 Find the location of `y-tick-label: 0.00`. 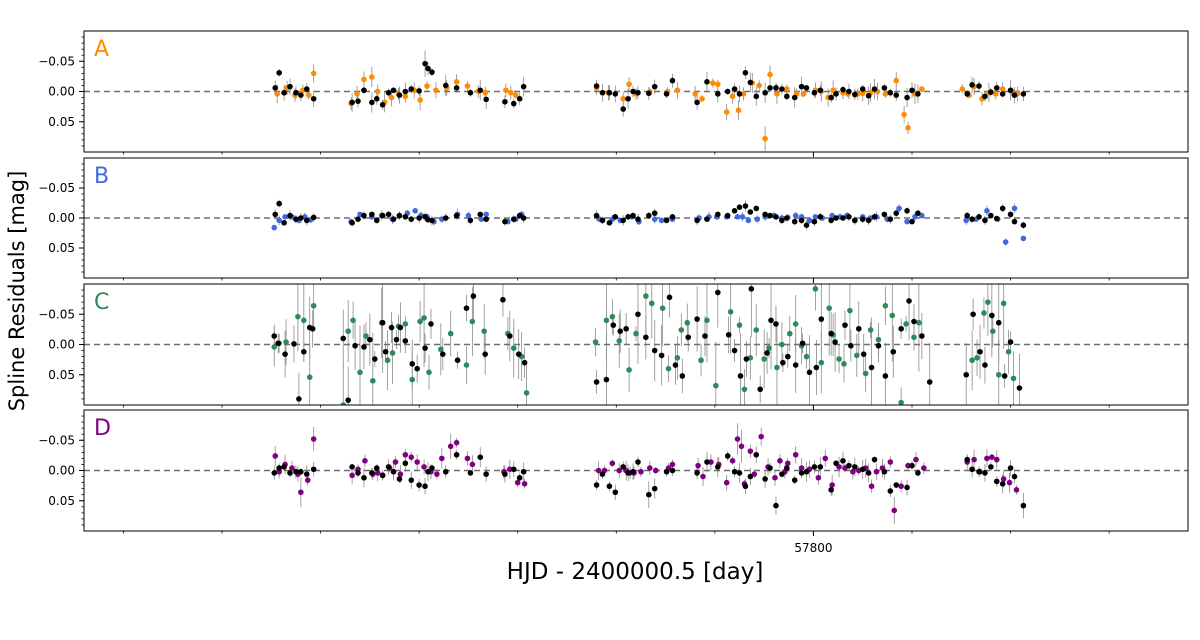

y-tick-label: 0.00 is located at coordinates (61, 471).